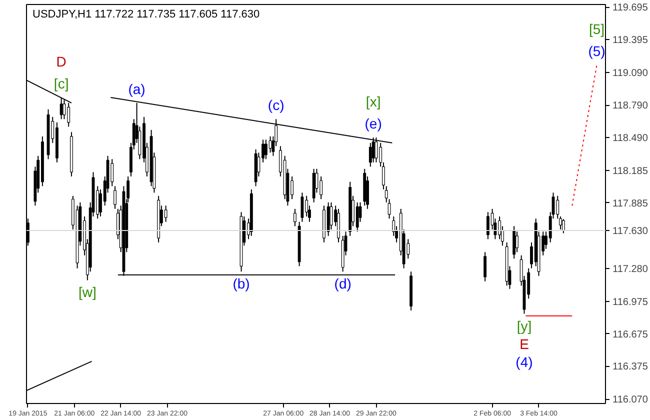 The width and height of the screenshot is (650, 420). I want to click on y-tick-label: 117.280, so click(630, 269).